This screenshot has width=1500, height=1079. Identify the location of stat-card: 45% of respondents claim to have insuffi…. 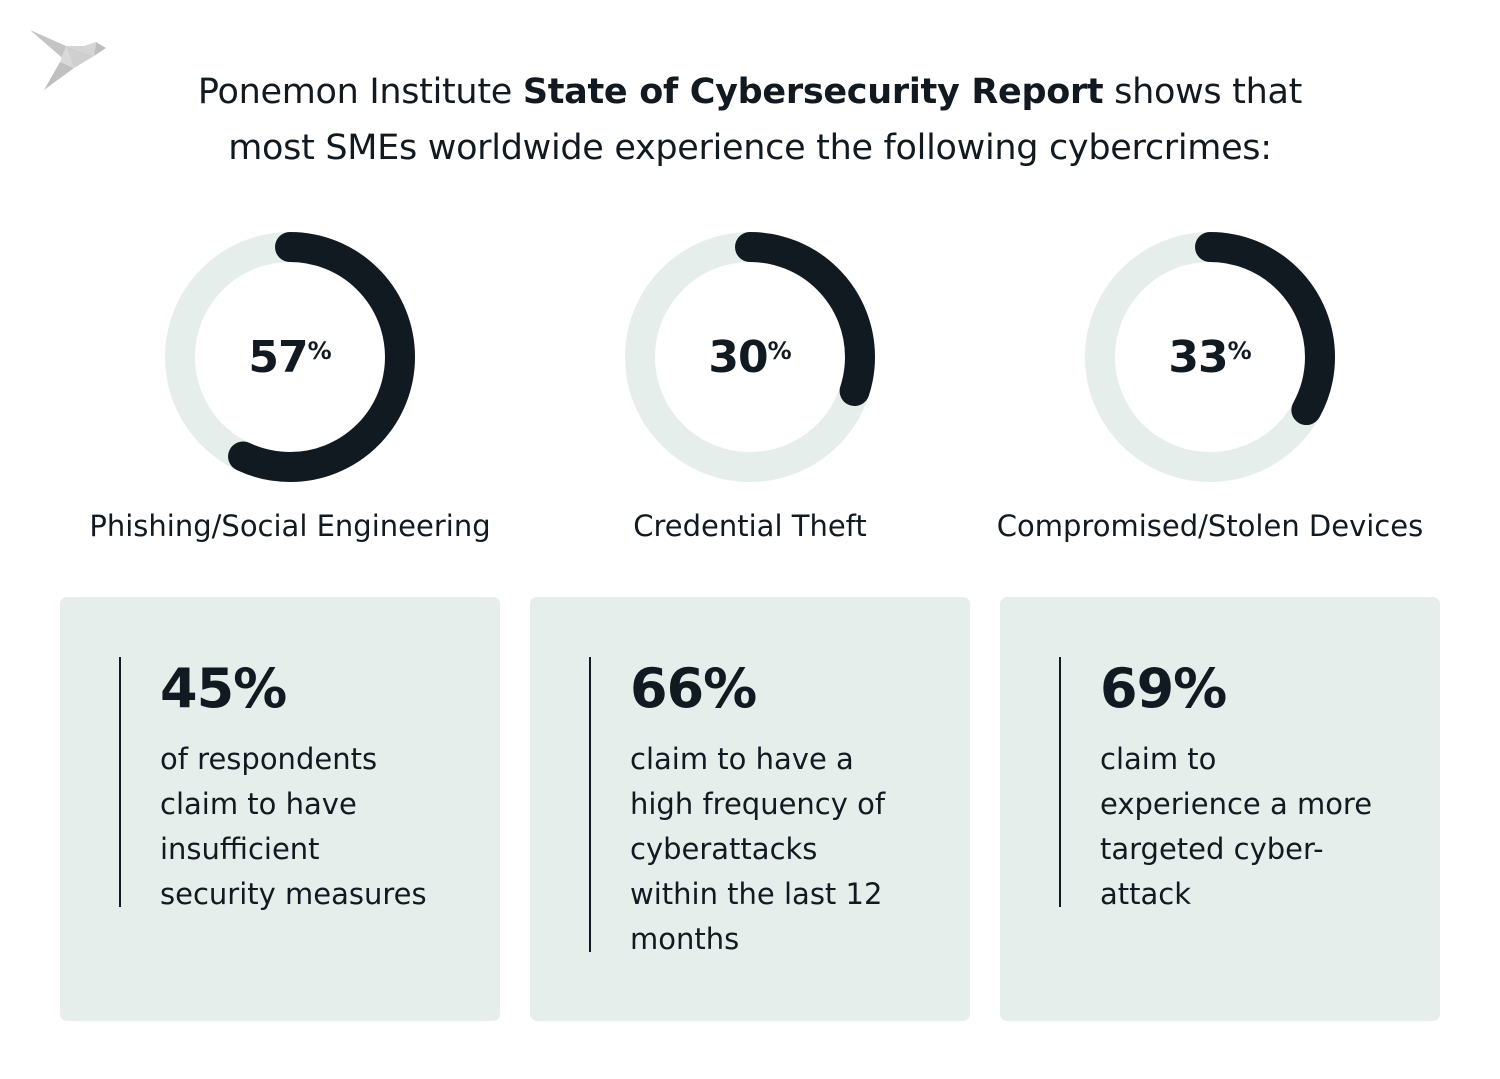
(280, 809).